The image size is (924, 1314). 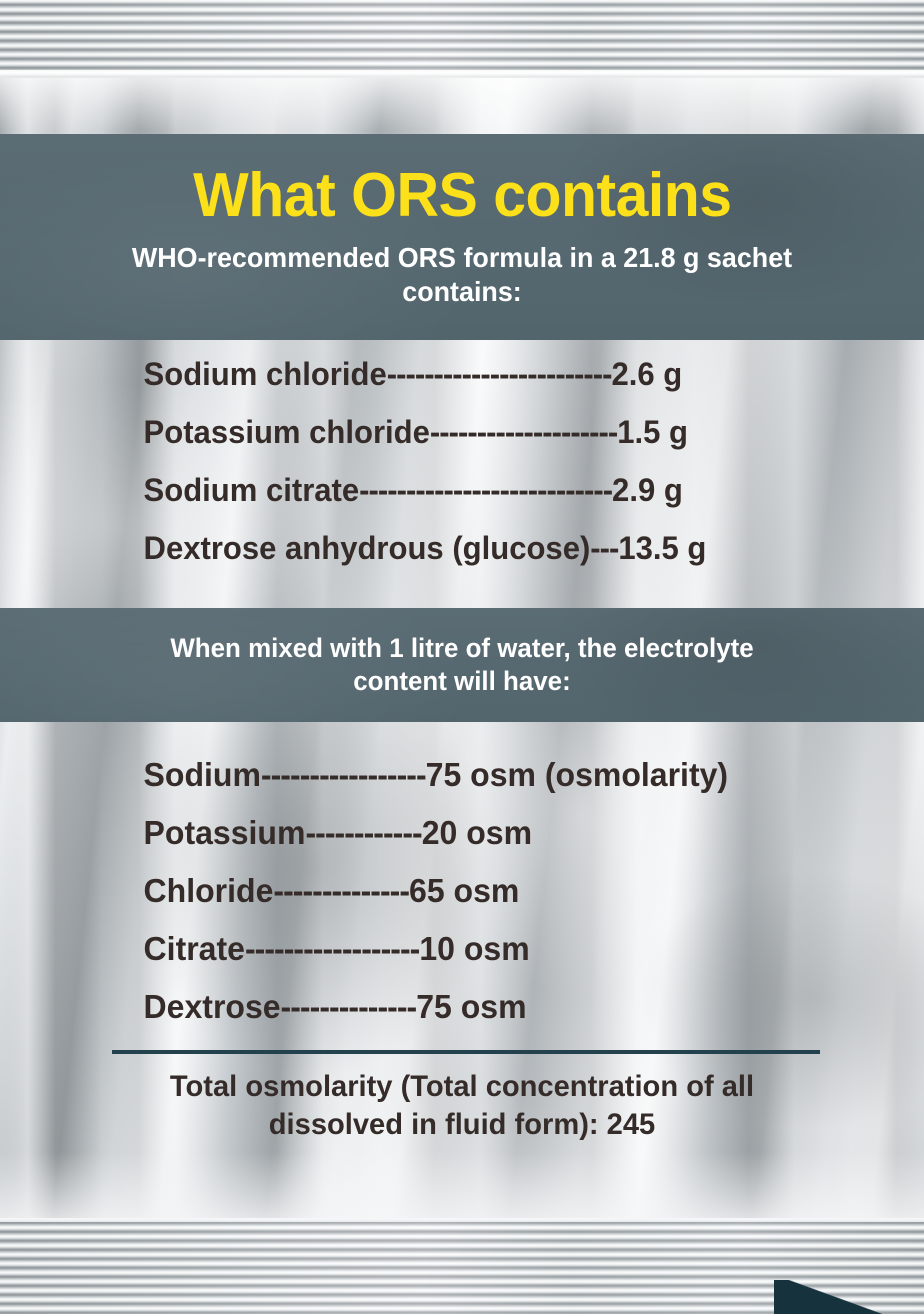 I want to click on electrolyte-value: 75 osm, so click(x=471, y=1006).